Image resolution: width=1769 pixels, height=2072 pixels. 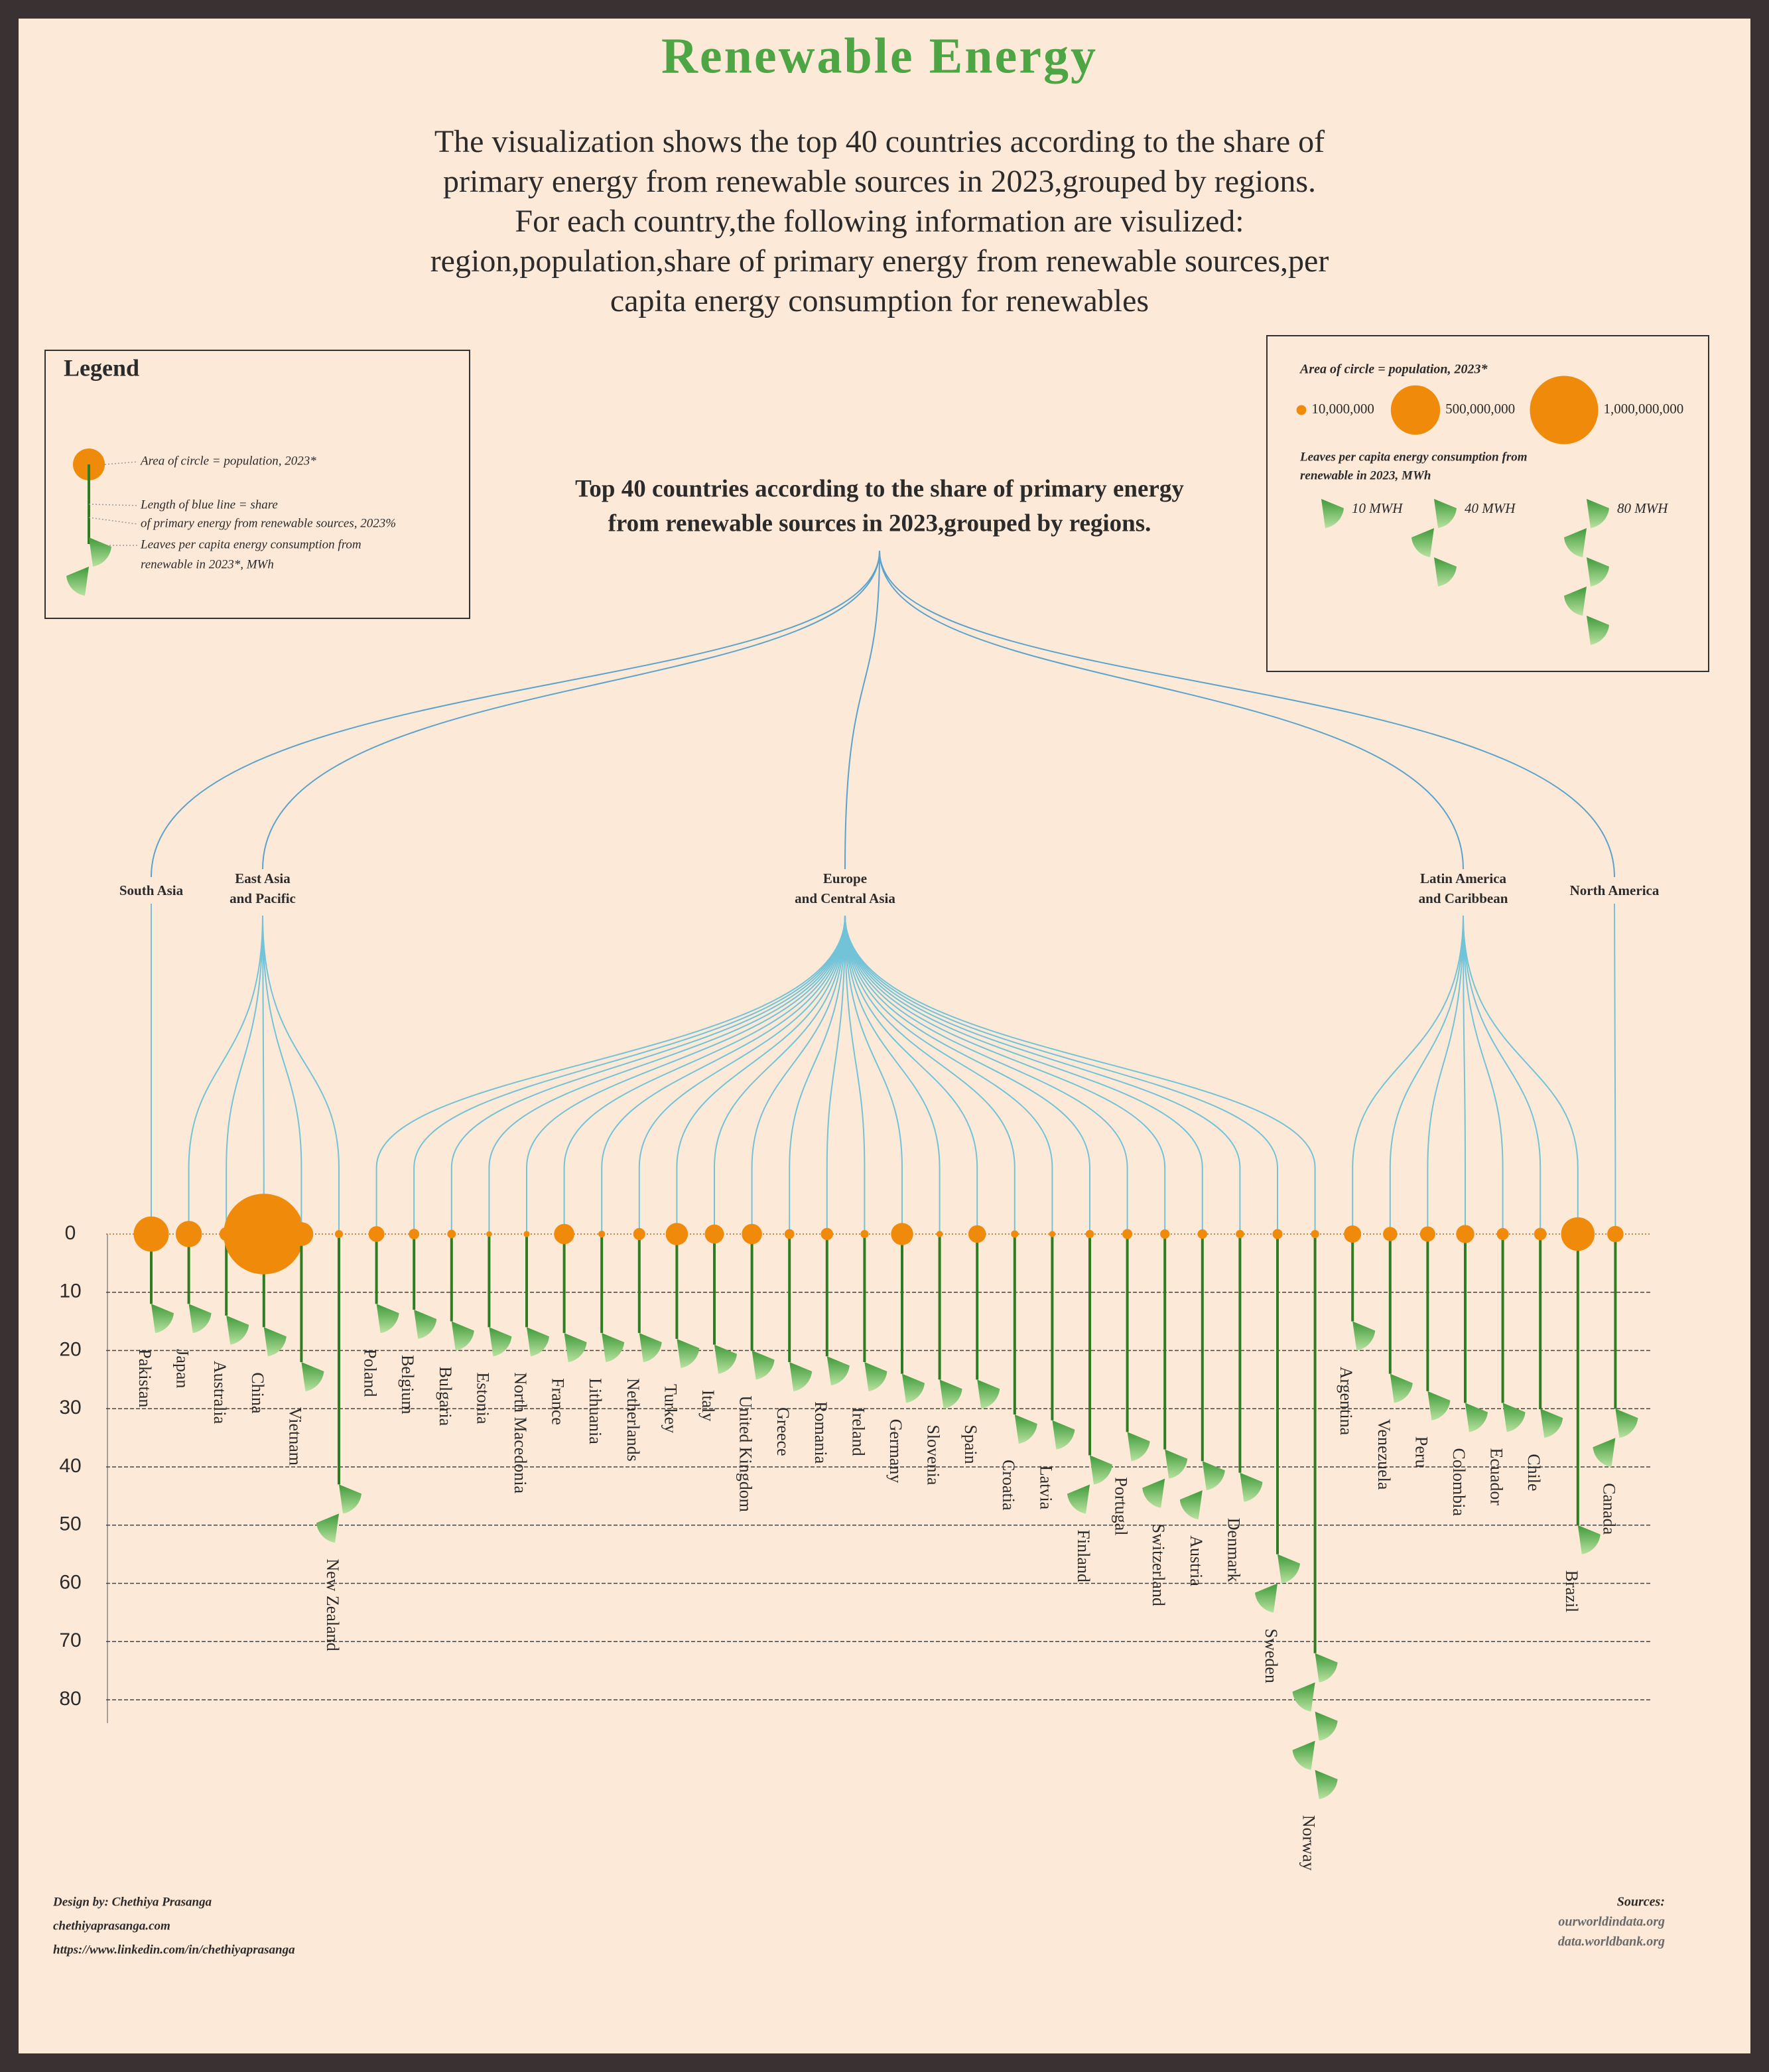 What do you see at coordinates (1384, 1454) in the screenshot?
I see `country-label: Venezuela` at bounding box center [1384, 1454].